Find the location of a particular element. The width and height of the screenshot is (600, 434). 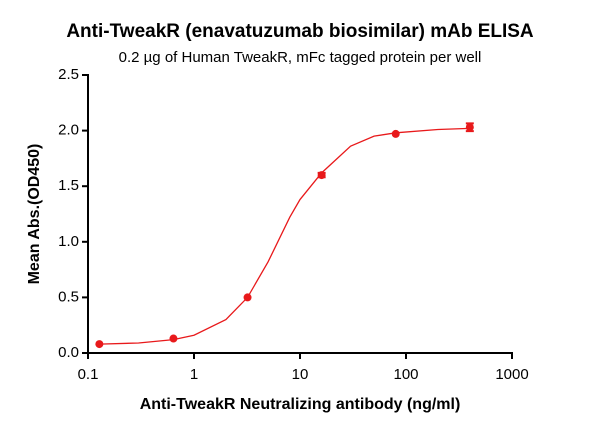

y-tick-label: 1.5 is located at coordinates (68, 185).